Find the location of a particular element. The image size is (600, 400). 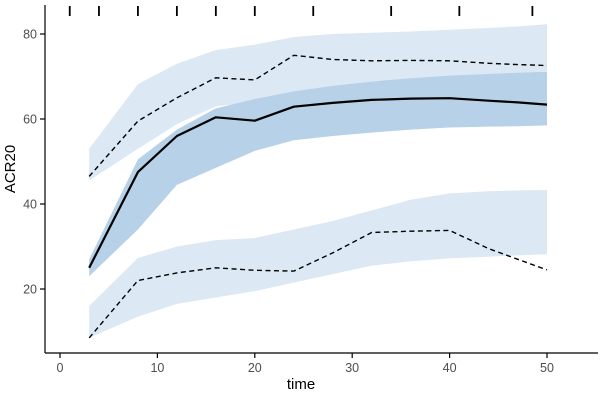

x-tick-label: 50 is located at coordinates (547, 368).